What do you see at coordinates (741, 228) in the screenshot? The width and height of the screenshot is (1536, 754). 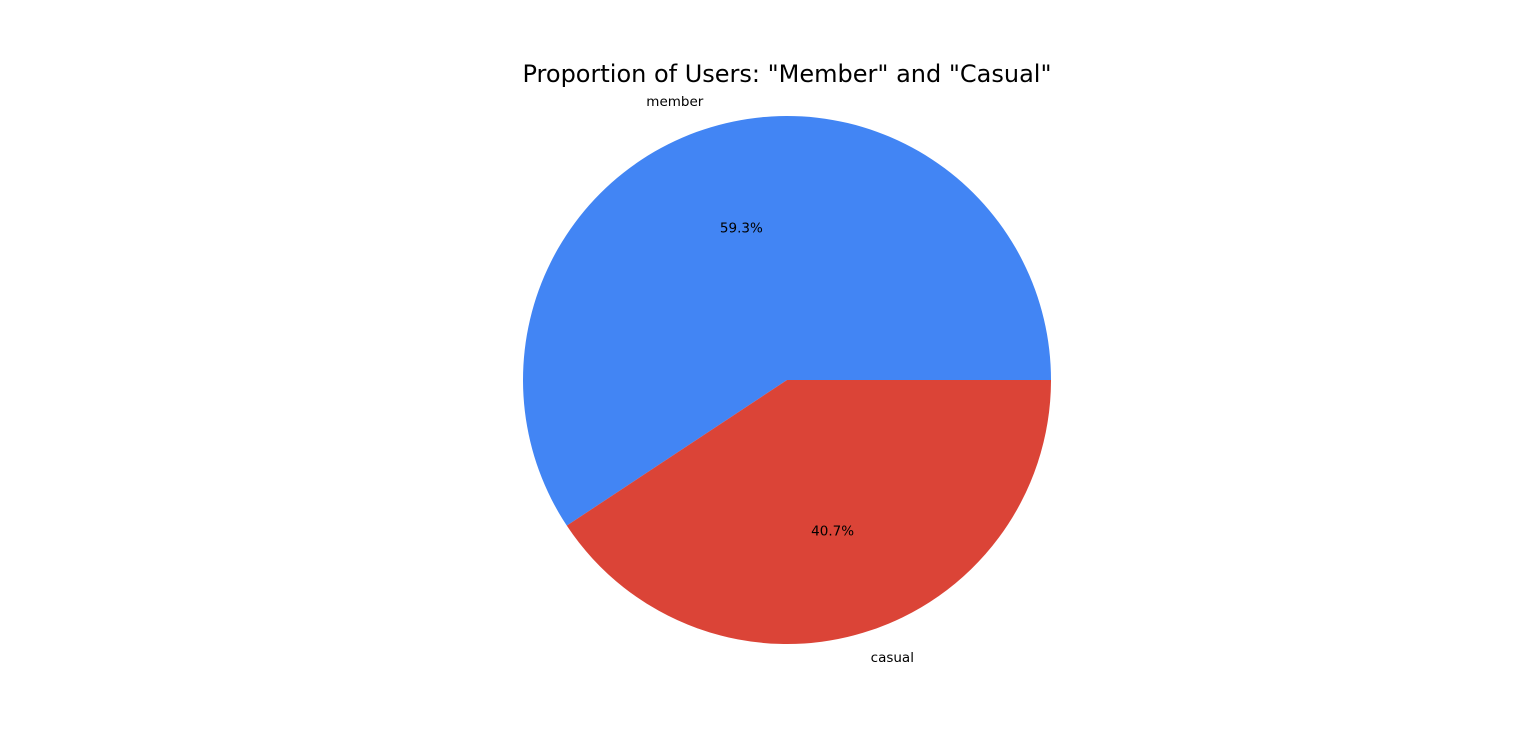 I see `percent-label-member: 59.3%` at bounding box center [741, 228].